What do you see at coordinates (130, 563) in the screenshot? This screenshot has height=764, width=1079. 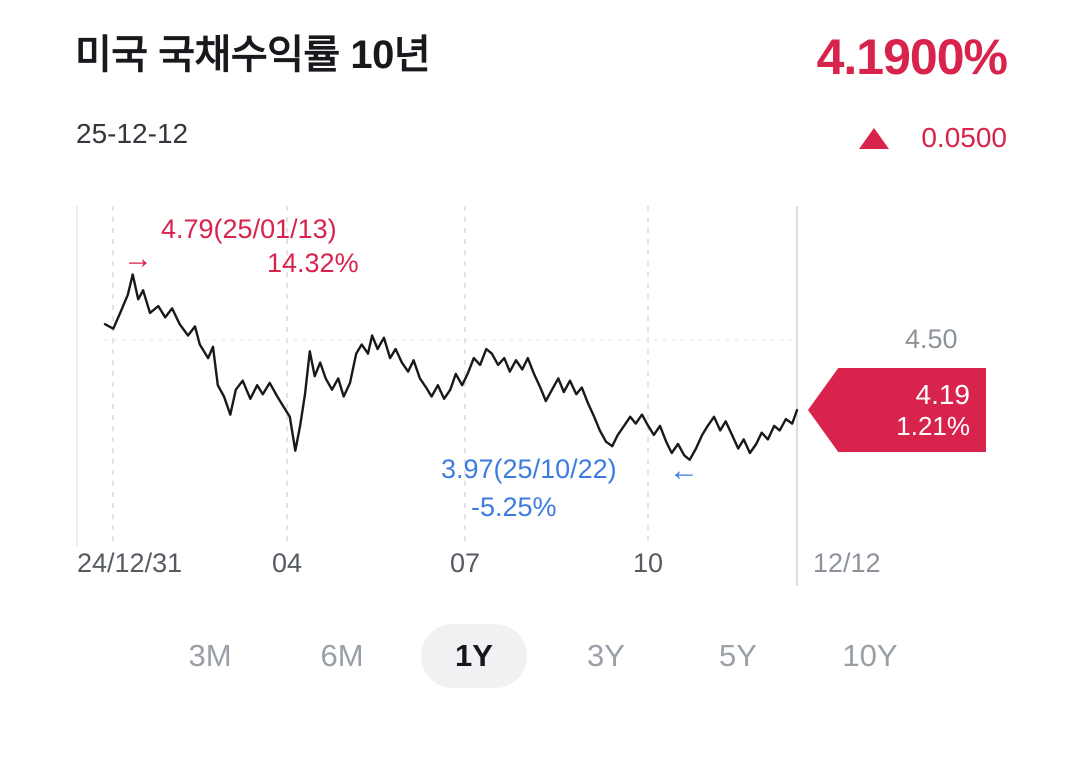 I see `x-axis-label-start: 24/12/31` at bounding box center [130, 563].